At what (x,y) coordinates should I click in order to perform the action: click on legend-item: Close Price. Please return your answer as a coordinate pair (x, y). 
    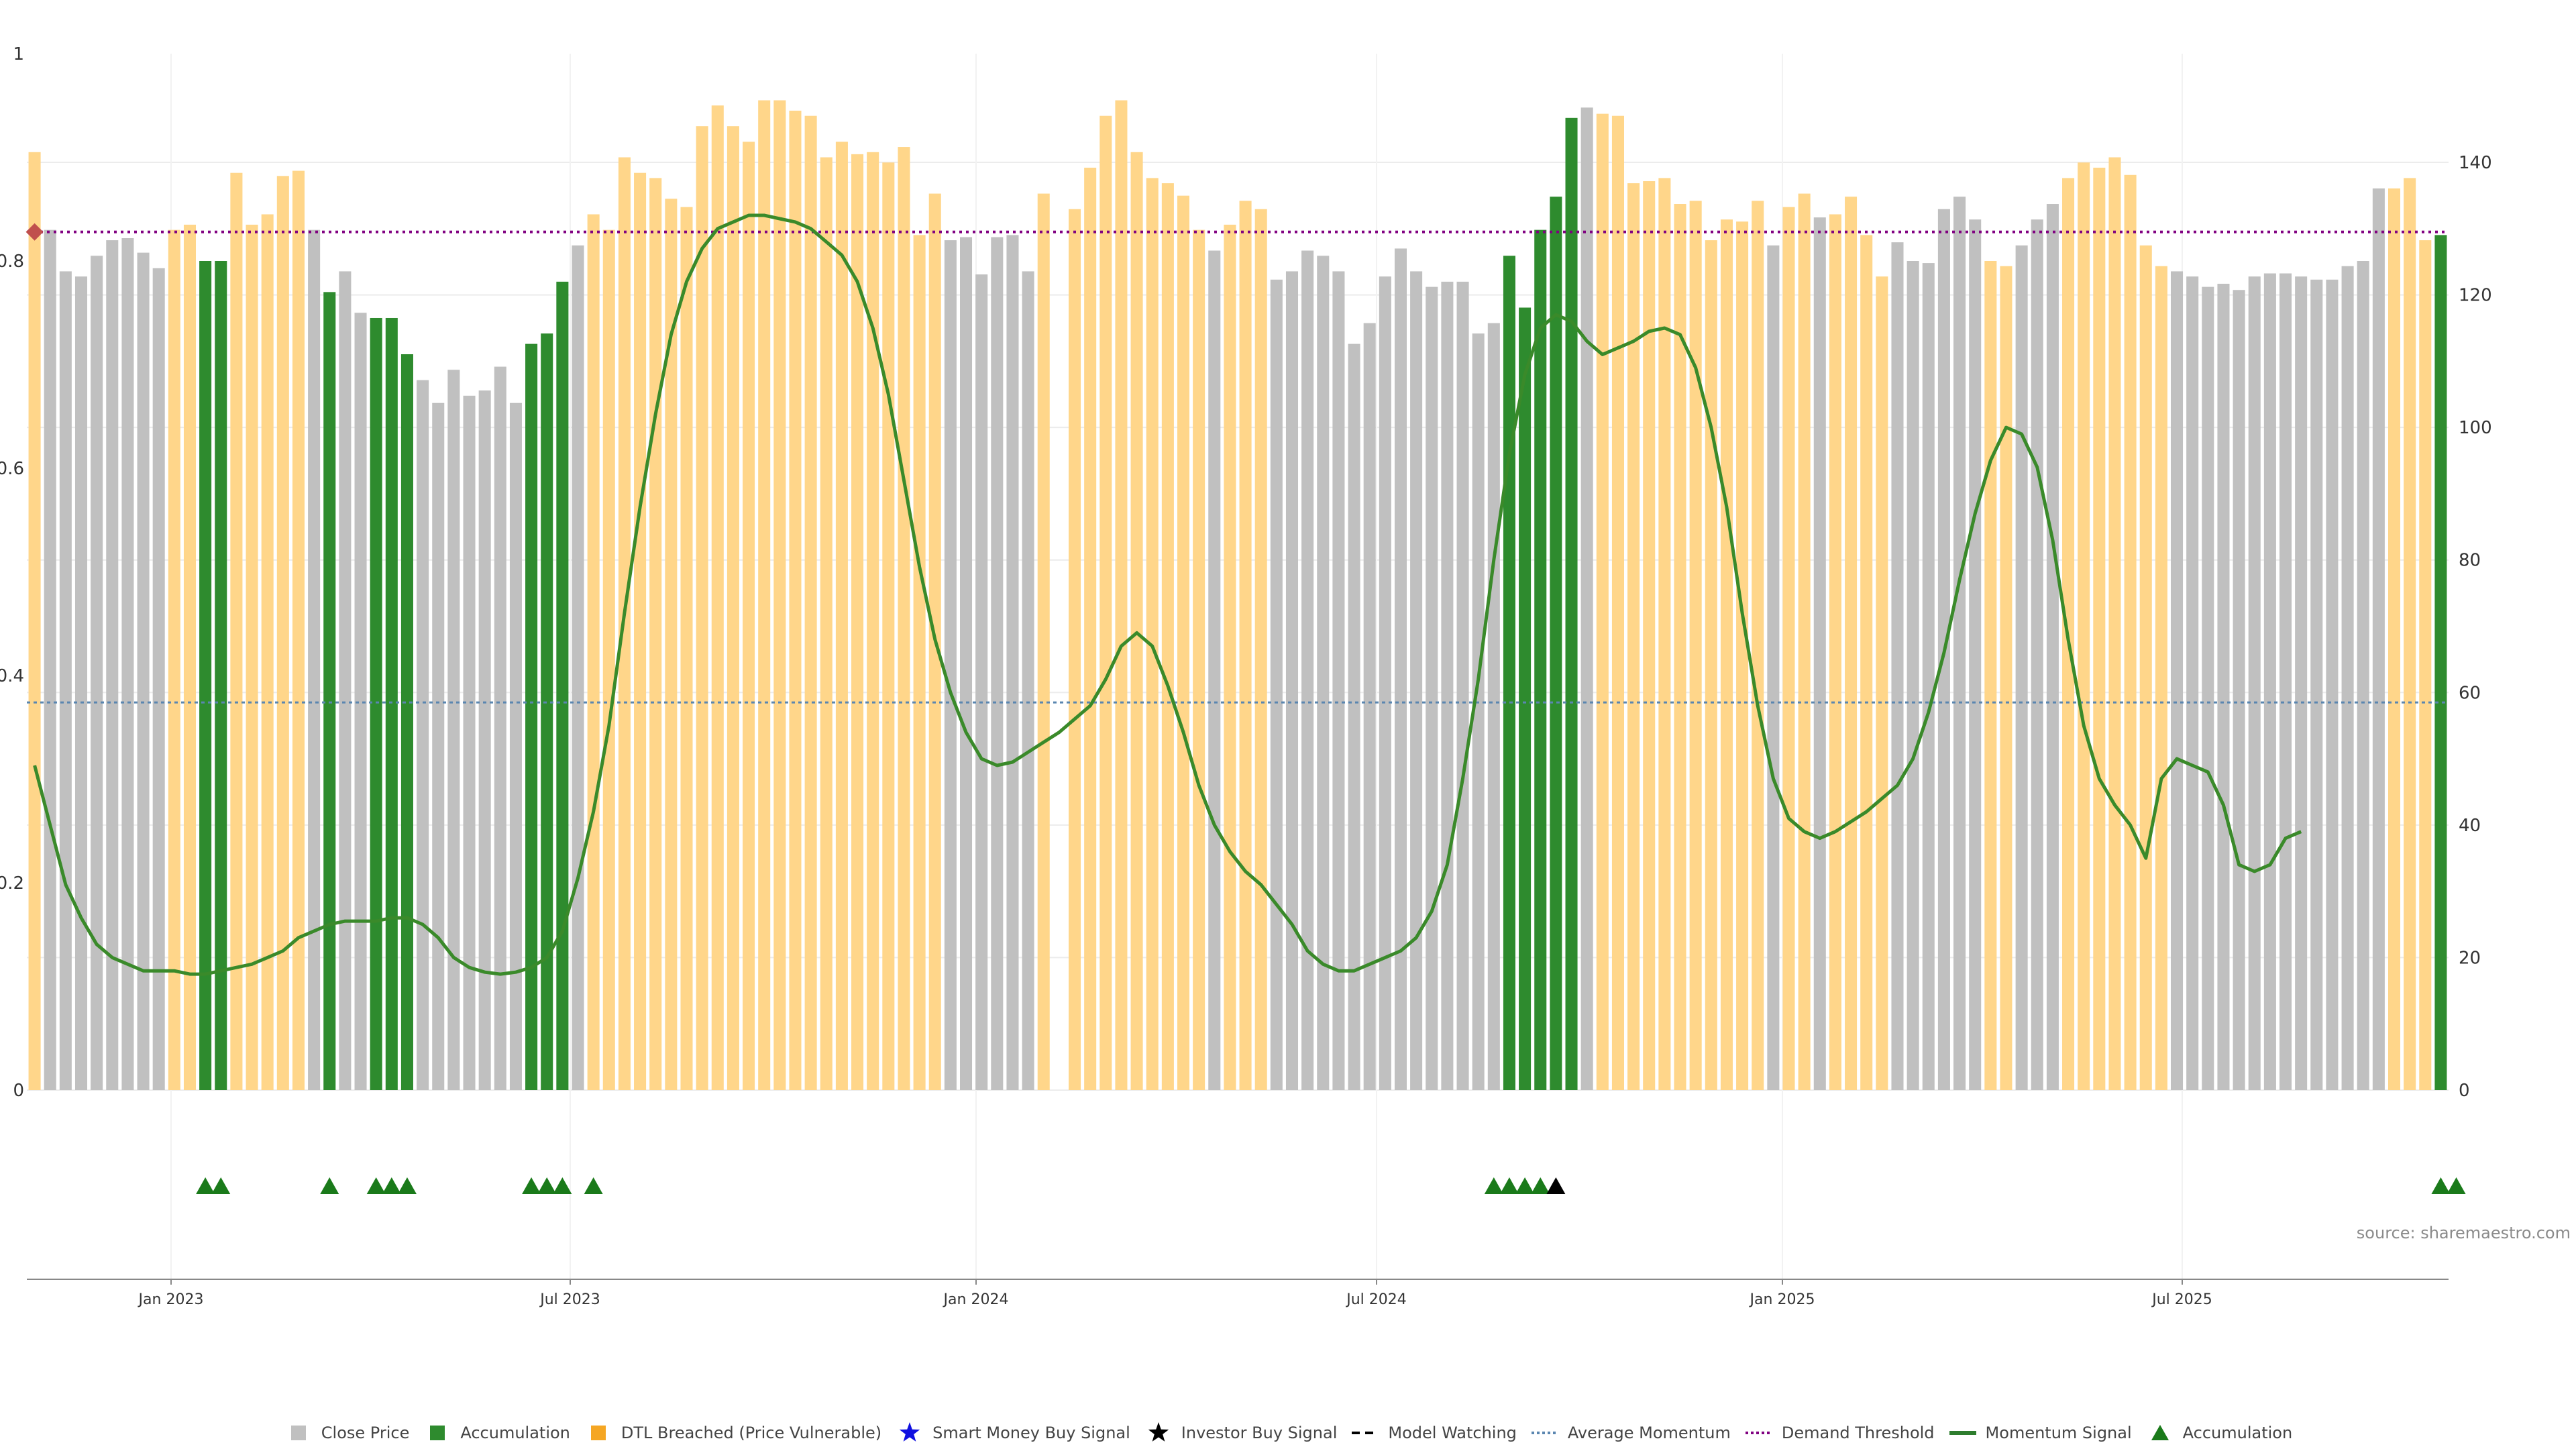
    Looking at the image, I should click on (347, 1432).